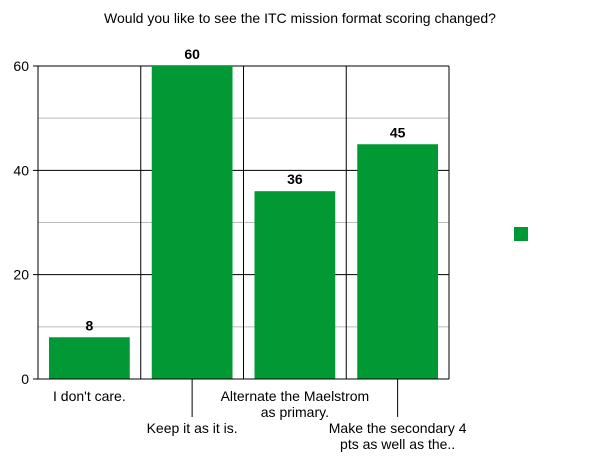 The height and width of the screenshot is (463, 600). What do you see at coordinates (295, 179) in the screenshot?
I see `bar-value-label: 36` at bounding box center [295, 179].